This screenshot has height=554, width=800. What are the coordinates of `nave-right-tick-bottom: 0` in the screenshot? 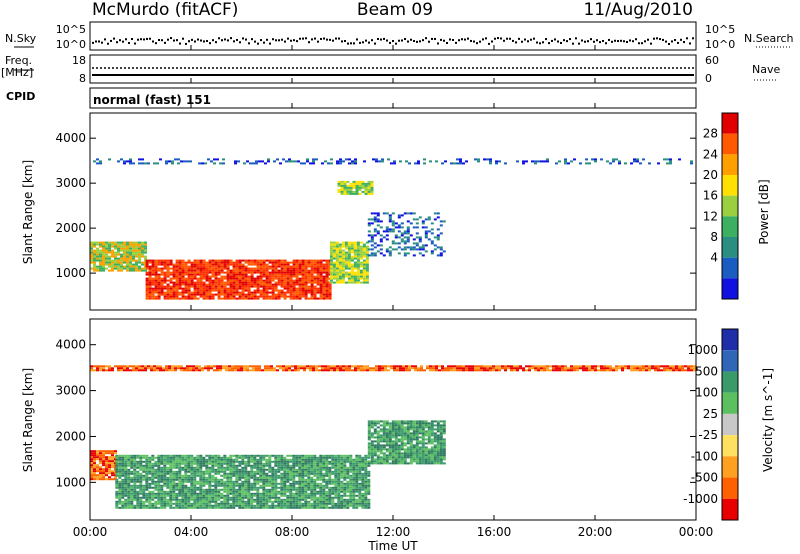 It's located at (708, 78).